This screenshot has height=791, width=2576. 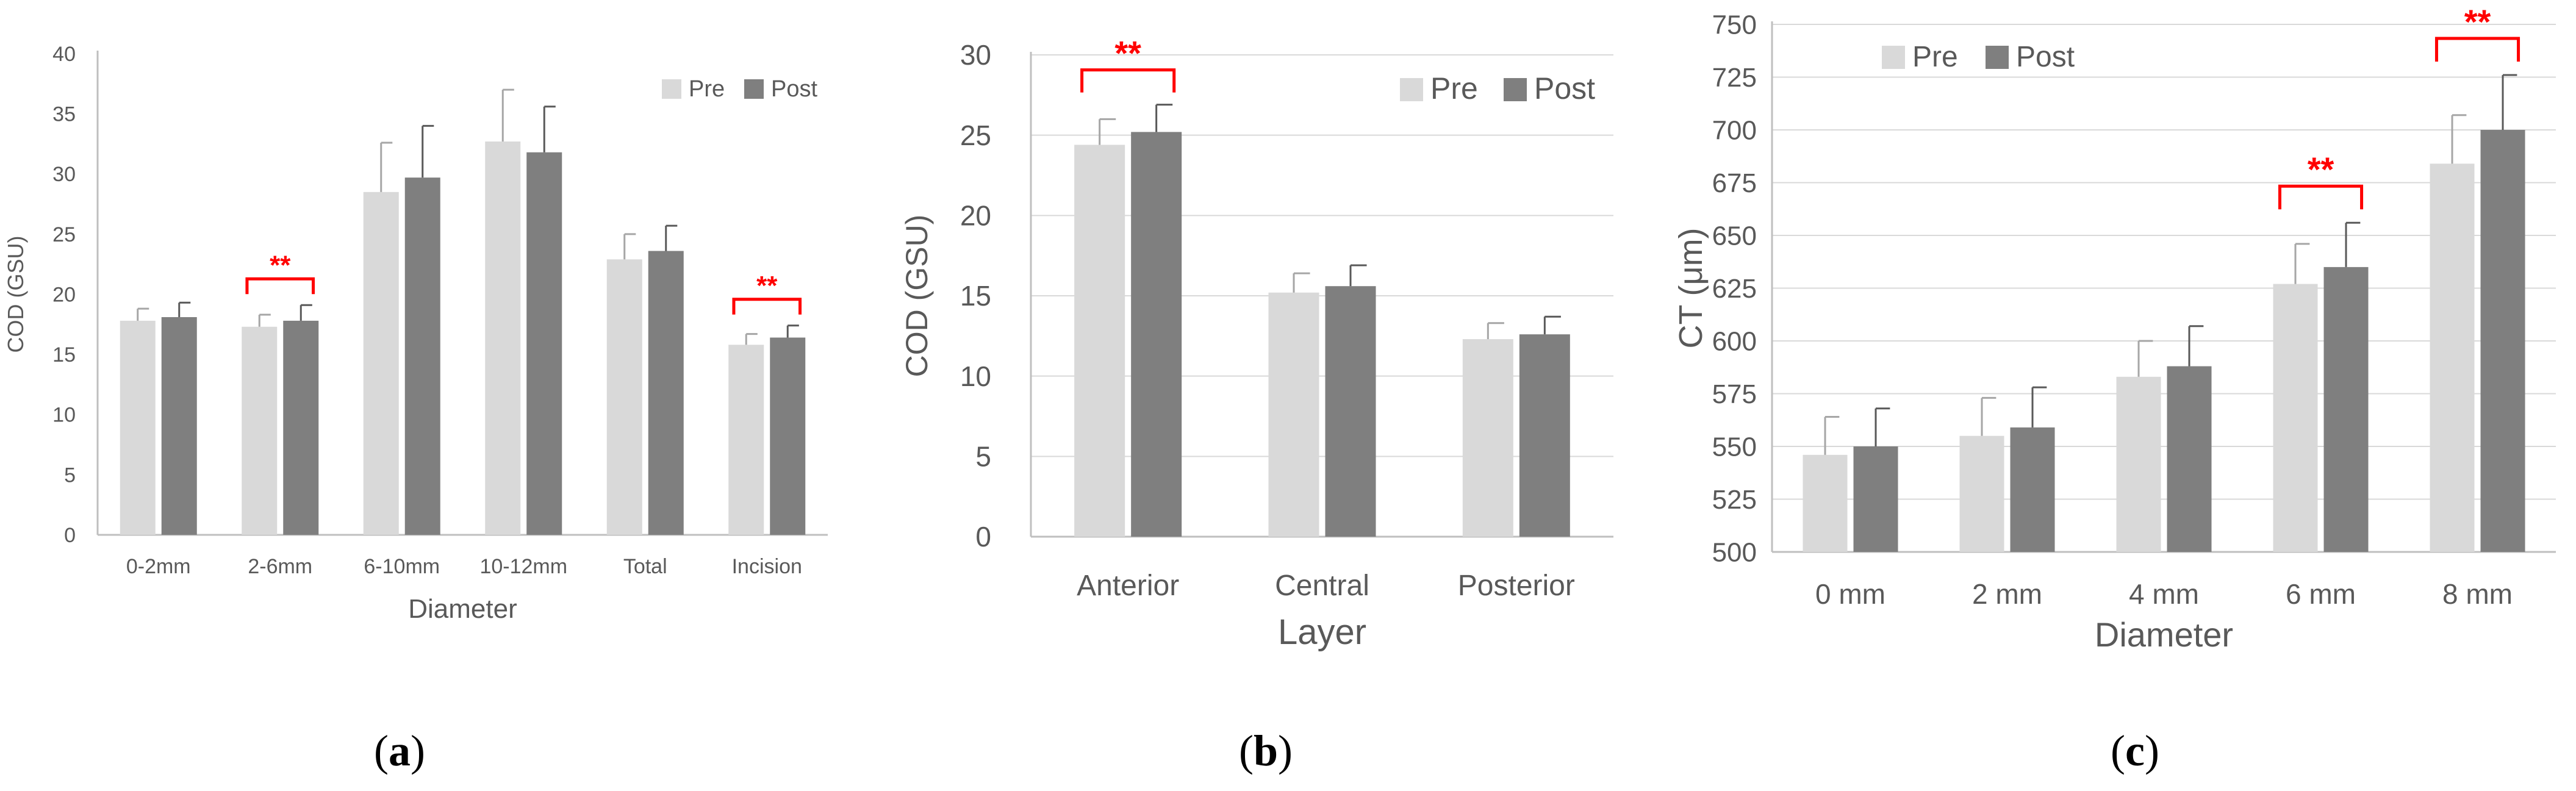 What do you see at coordinates (64, 114) in the screenshot?
I see `y-tick-label: 35` at bounding box center [64, 114].